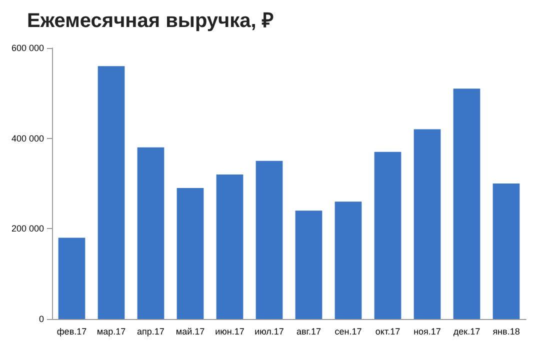 This screenshot has height=346, width=540. Describe the element at coordinates (308, 331) in the screenshot. I see `x-tick-label: авг.17` at that location.